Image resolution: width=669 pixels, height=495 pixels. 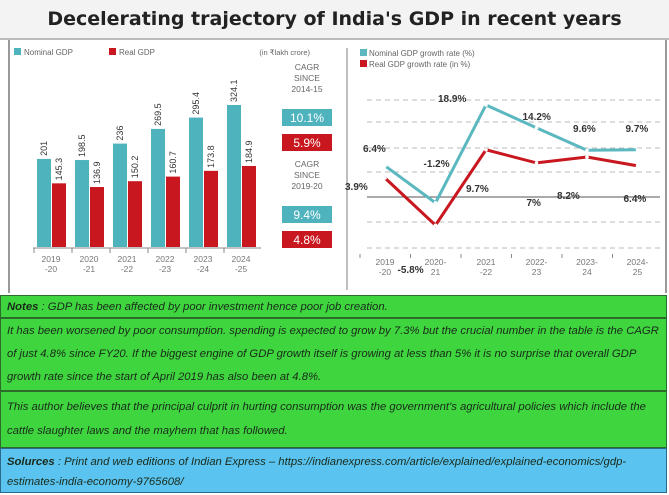 I want to click on x-tick-label: 2023-, so click(x=587, y=262).